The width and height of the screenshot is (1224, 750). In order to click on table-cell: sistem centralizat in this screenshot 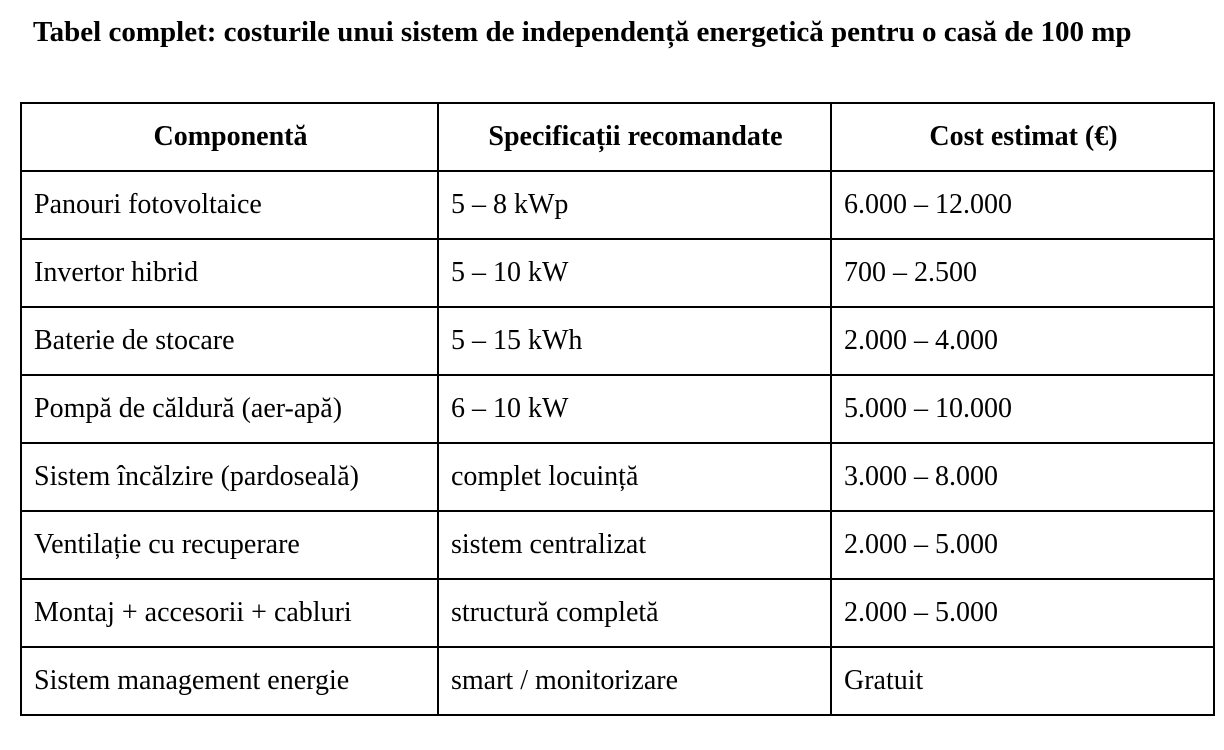, I will do `click(634, 545)`.